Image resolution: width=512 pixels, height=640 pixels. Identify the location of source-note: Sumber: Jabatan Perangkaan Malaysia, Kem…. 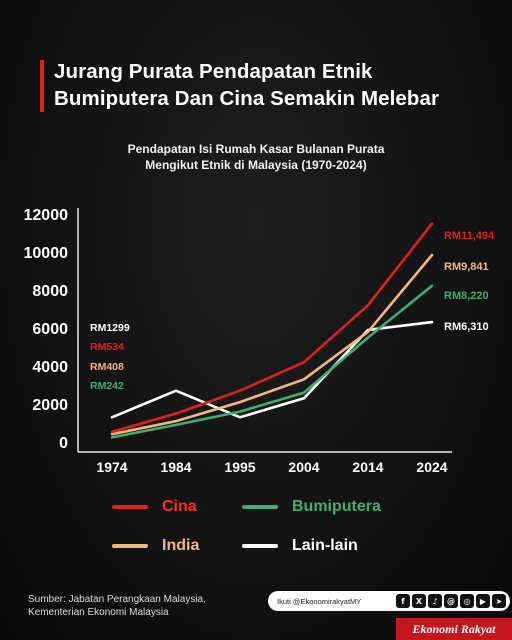
(117, 606).